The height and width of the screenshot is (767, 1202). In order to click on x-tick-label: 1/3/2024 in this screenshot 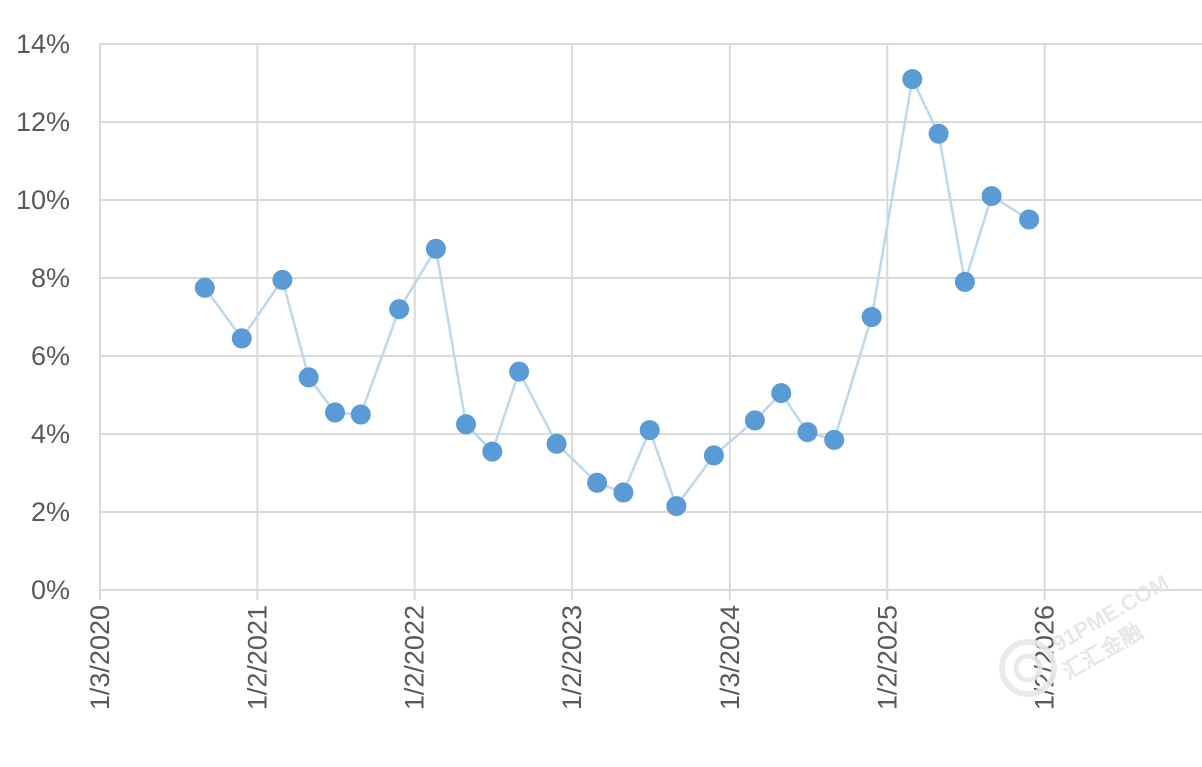, I will do `click(730, 657)`.